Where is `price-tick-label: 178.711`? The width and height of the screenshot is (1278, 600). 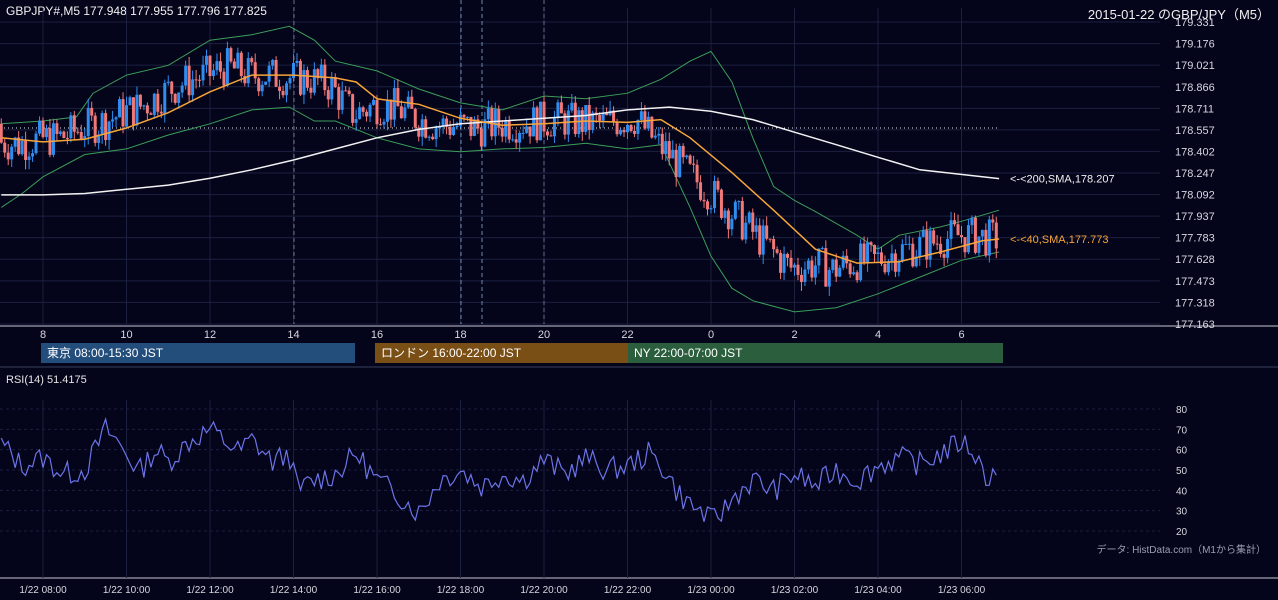 price-tick-label: 178.711 is located at coordinates (1194, 109).